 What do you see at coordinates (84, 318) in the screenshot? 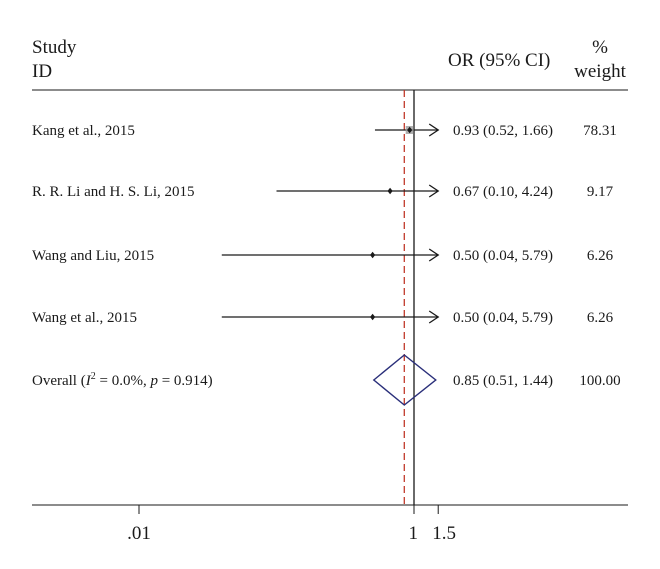
I see `study-label: Wang et al., 2015` at bounding box center [84, 318].